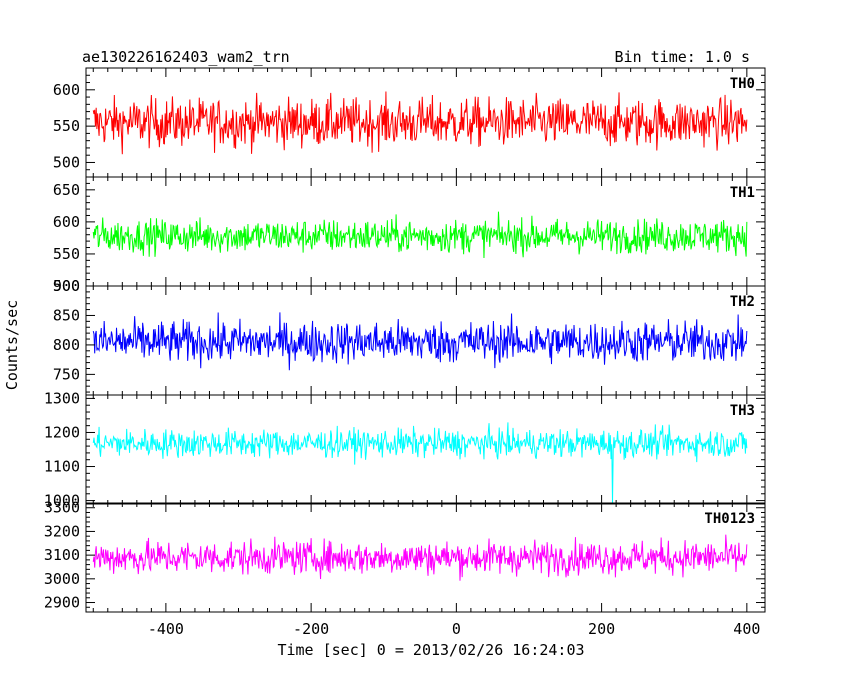 This screenshot has width=850, height=680. I want to click on panel-th2: 750 800 850 900 TH2, so click(409, 336).